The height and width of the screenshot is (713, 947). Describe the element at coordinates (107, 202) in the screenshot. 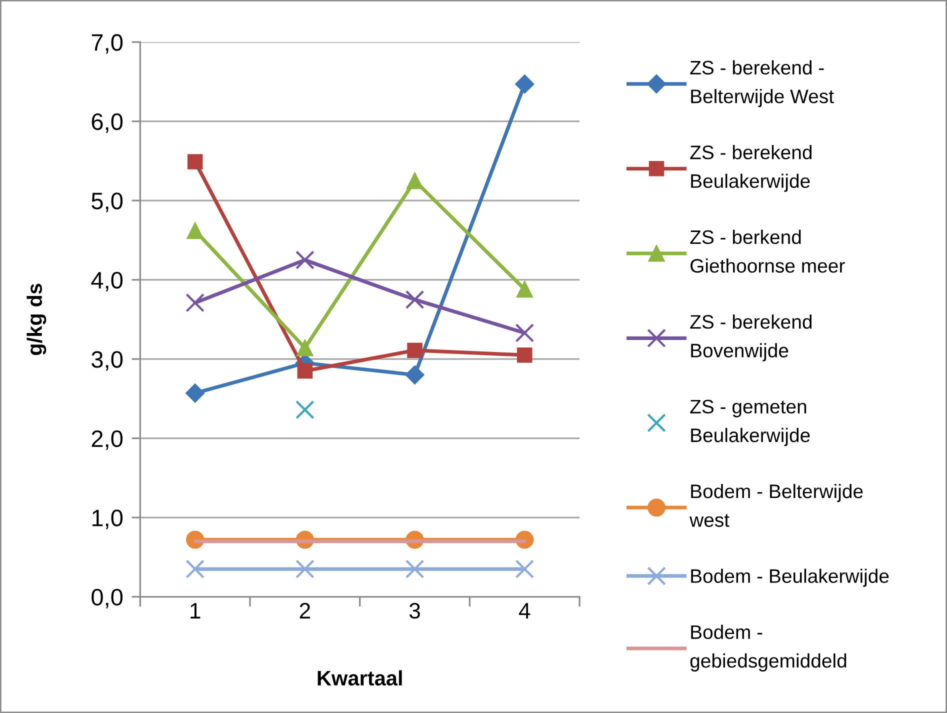

I see `y-tick-label: 5,0` at that location.